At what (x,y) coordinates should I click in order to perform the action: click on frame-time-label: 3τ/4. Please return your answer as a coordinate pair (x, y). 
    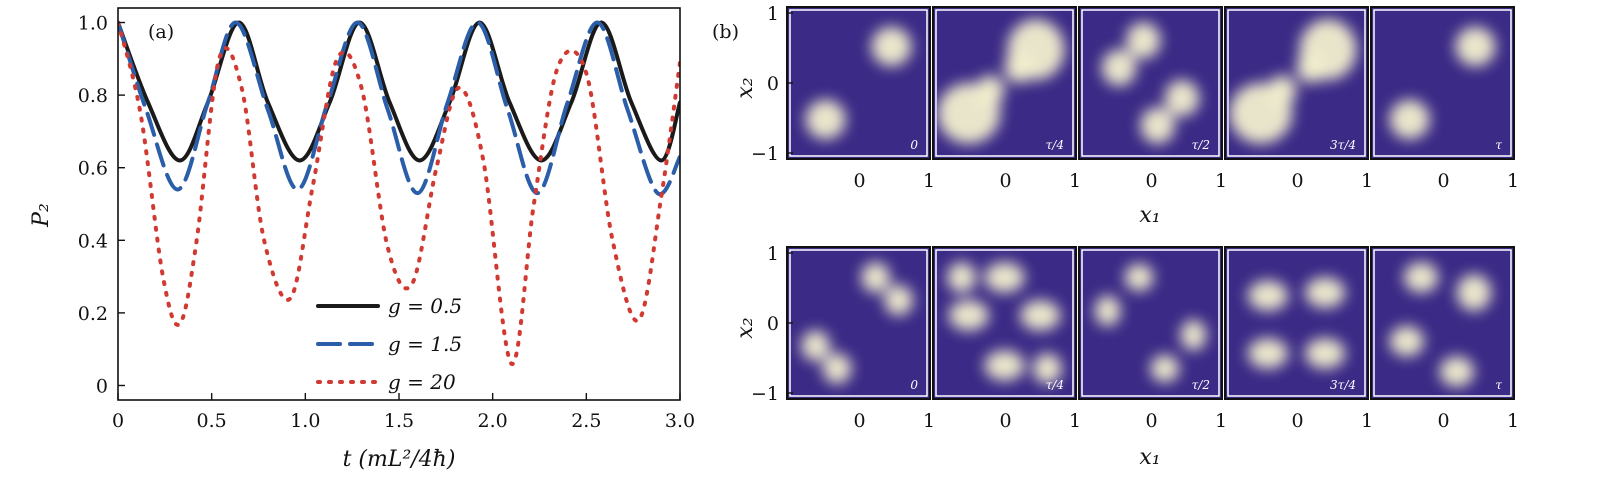
    Looking at the image, I should click on (1343, 385).